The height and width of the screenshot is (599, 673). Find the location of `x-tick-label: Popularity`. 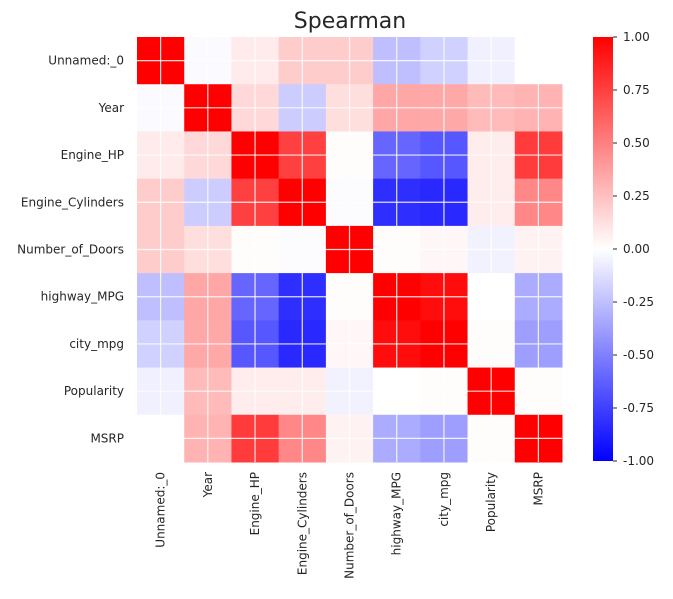

x-tick-label: Popularity is located at coordinates (491, 502).